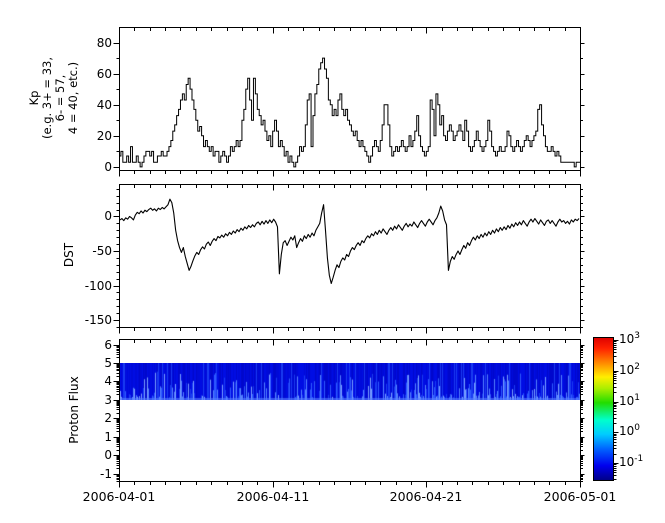 The width and height of the screenshot is (665, 523). Describe the element at coordinates (426, 496) in the screenshot. I see `x-axis-date-label: 2006-04-21` at that location.